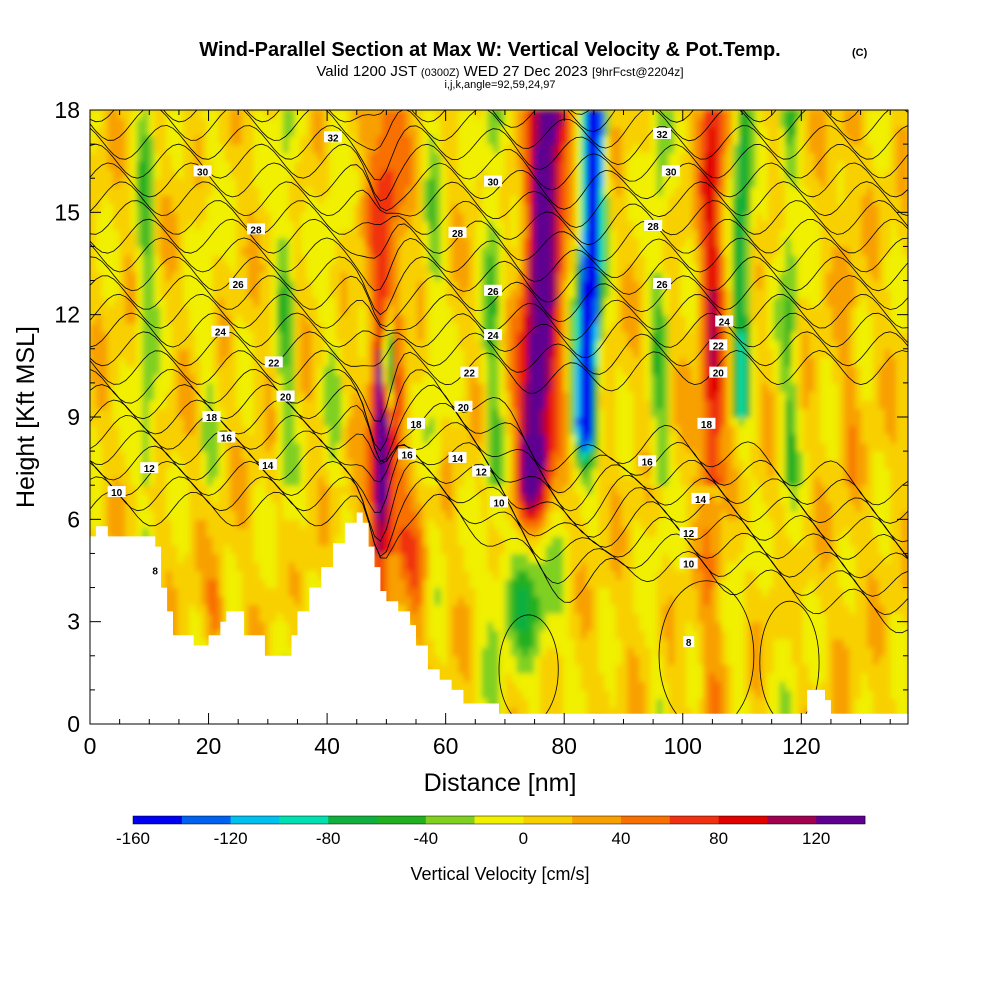 The height and width of the screenshot is (1000, 1000). Describe the element at coordinates (328, 838) in the screenshot. I see `colorbar-tick-label: -80` at that location.